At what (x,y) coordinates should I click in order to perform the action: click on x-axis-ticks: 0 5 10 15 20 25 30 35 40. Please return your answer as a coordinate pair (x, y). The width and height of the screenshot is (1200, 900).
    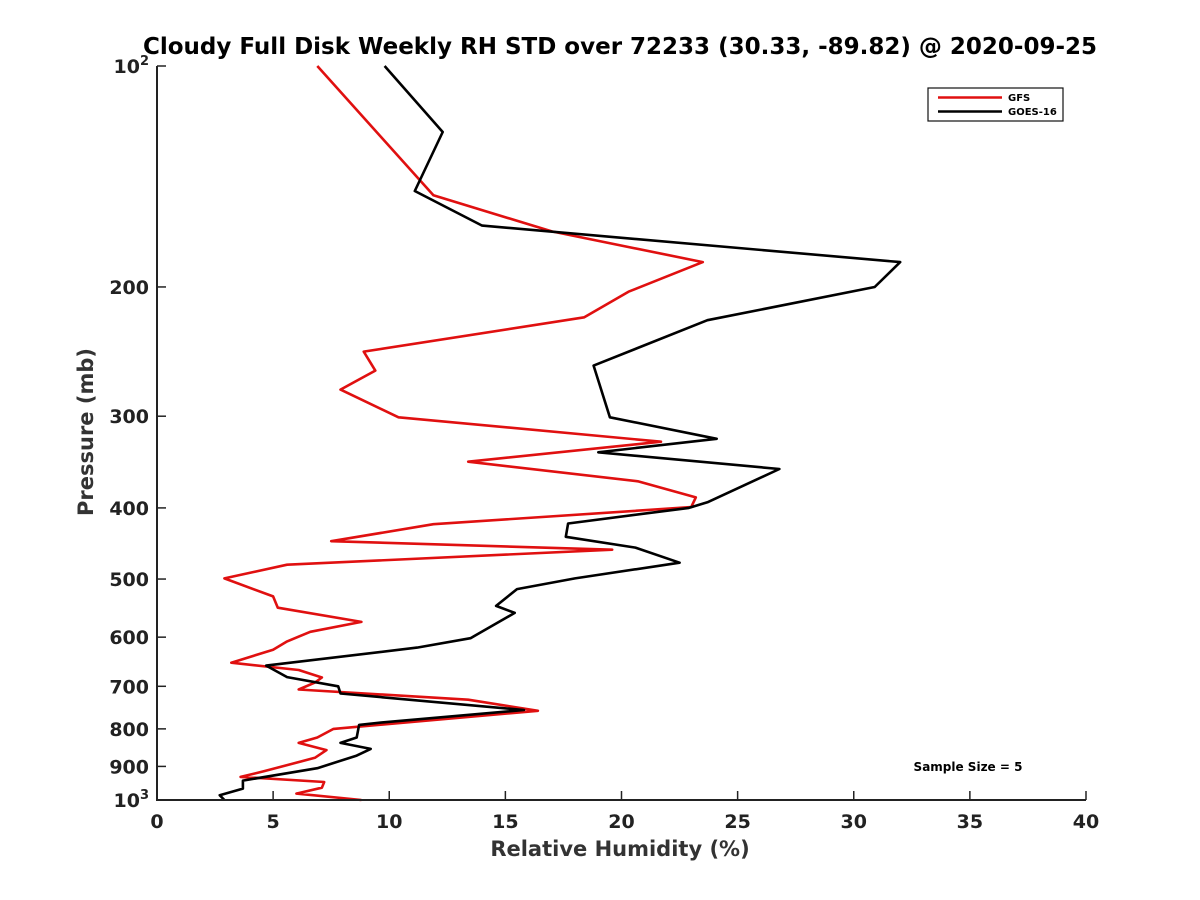
    Looking at the image, I should click on (624, 812).